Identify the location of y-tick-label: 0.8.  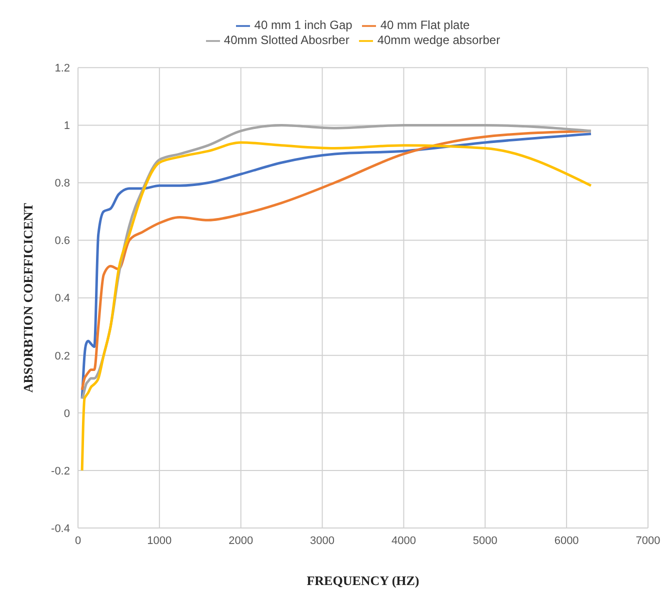
(62, 184).